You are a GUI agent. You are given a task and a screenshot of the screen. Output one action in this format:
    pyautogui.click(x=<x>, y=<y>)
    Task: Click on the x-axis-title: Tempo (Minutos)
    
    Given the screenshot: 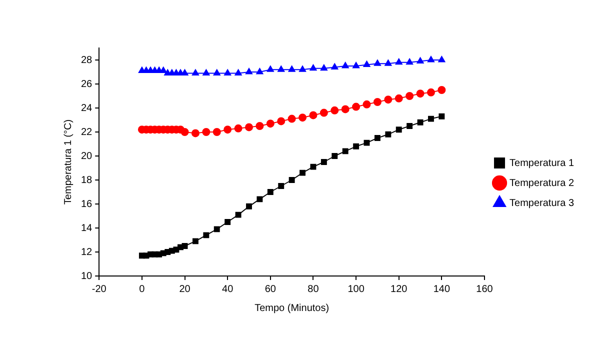 What is the action you would take?
    pyautogui.click(x=292, y=308)
    